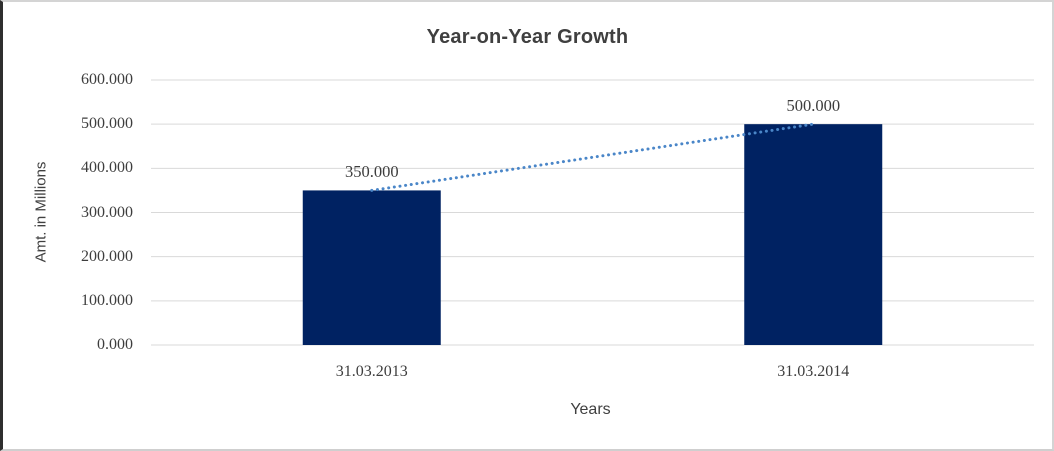 Image resolution: width=1054 pixels, height=451 pixels. Describe the element at coordinates (107, 212) in the screenshot. I see `y-tick-label: 300.000` at that location.